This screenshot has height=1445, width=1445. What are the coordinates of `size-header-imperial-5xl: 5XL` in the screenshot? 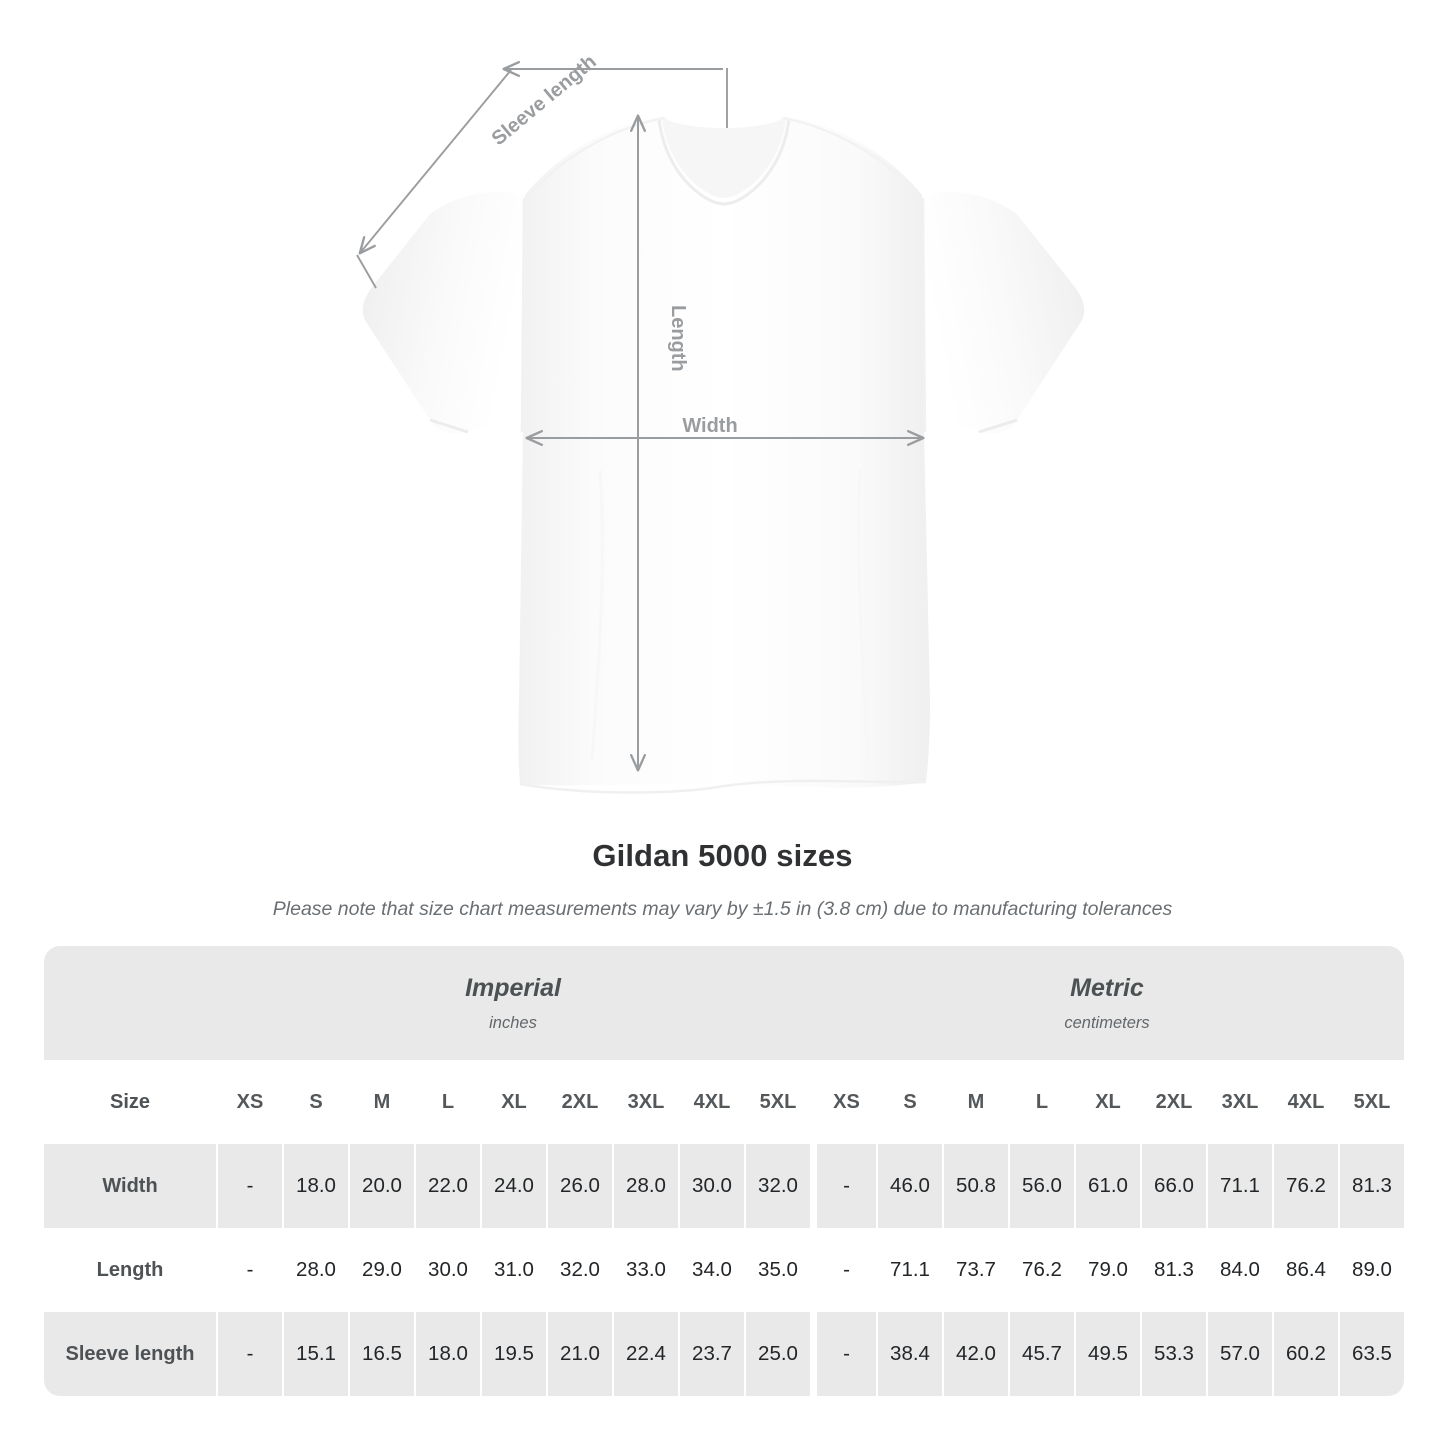 It's located at (777, 1102).